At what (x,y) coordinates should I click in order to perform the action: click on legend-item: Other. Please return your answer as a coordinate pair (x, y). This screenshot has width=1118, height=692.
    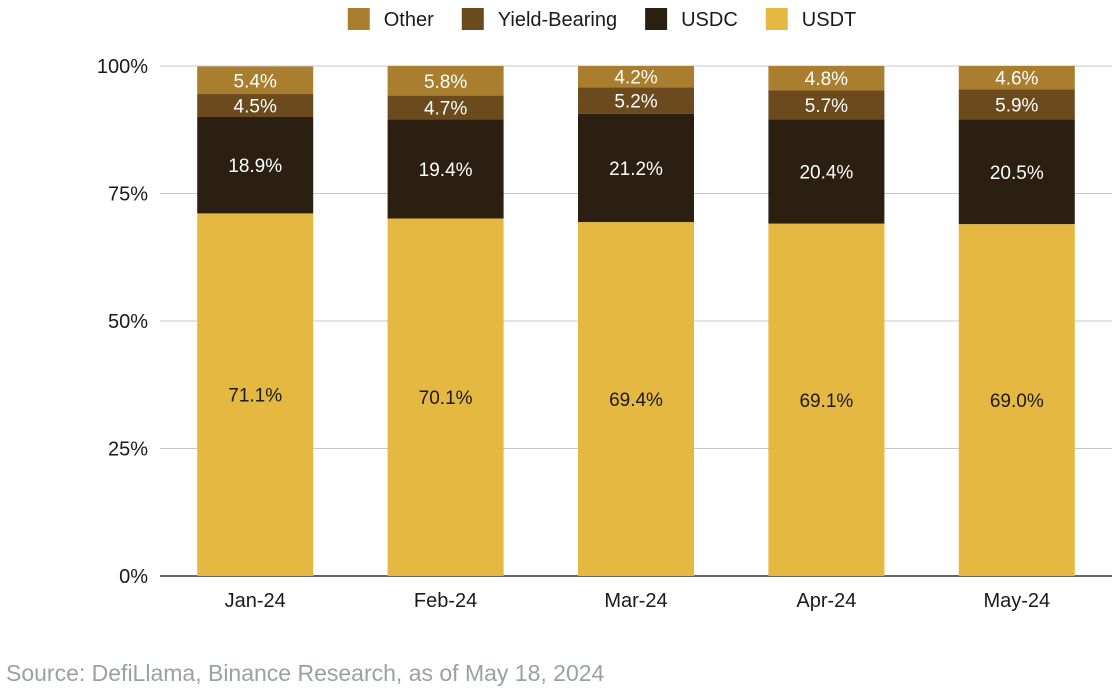
    Looking at the image, I should click on (390, 19).